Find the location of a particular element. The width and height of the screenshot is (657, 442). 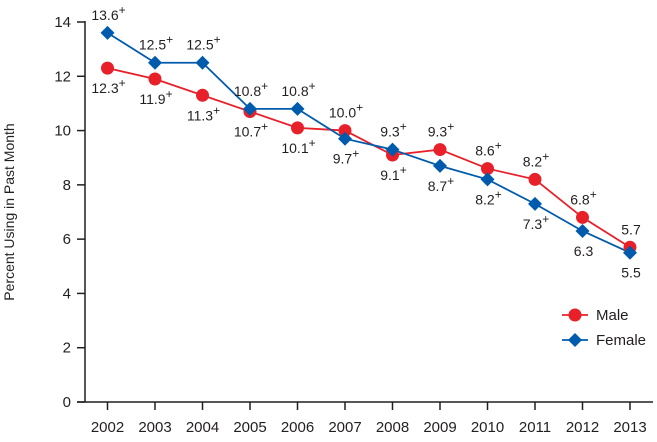

legend-label-male: Male is located at coordinates (612, 315).